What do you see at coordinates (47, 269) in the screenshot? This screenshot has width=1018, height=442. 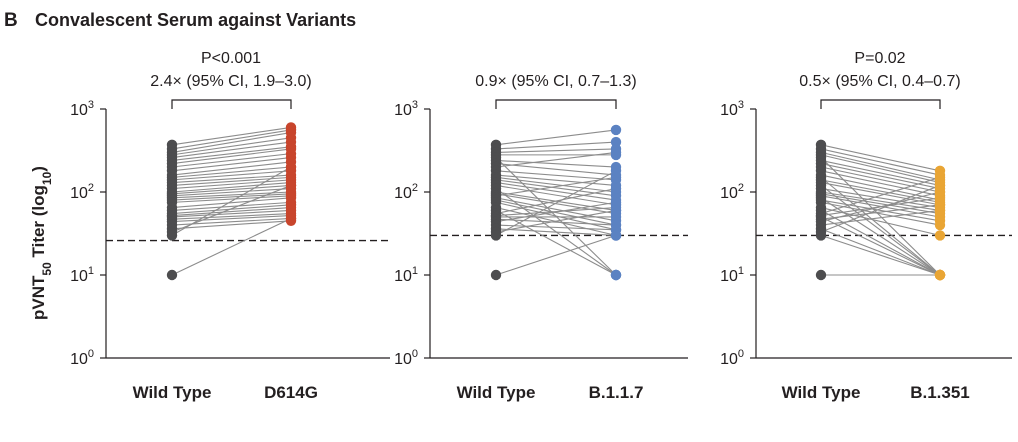 I see `y-axis-label-sub: 50` at bounding box center [47, 269].